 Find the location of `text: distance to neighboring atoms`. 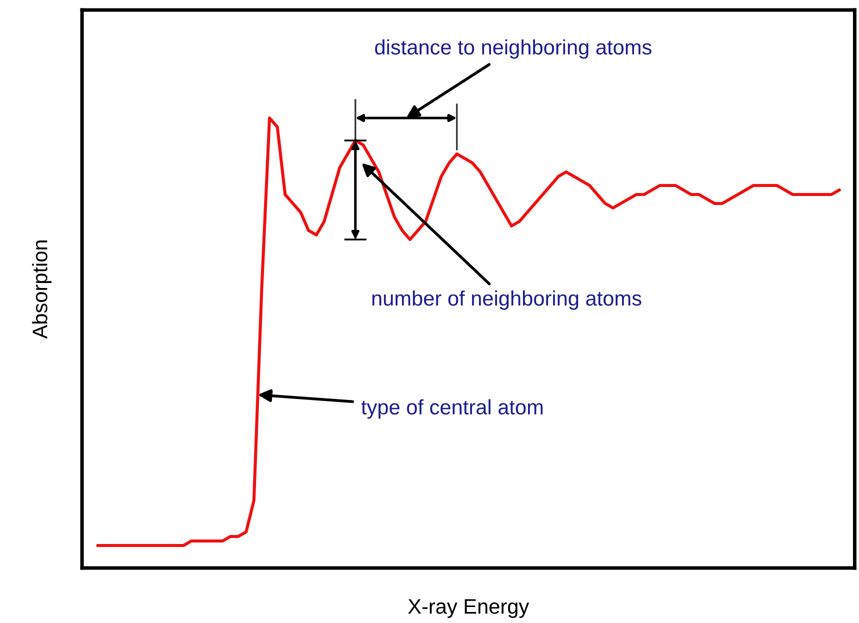

text: distance to neighboring atoms is located at coordinates (513, 49).